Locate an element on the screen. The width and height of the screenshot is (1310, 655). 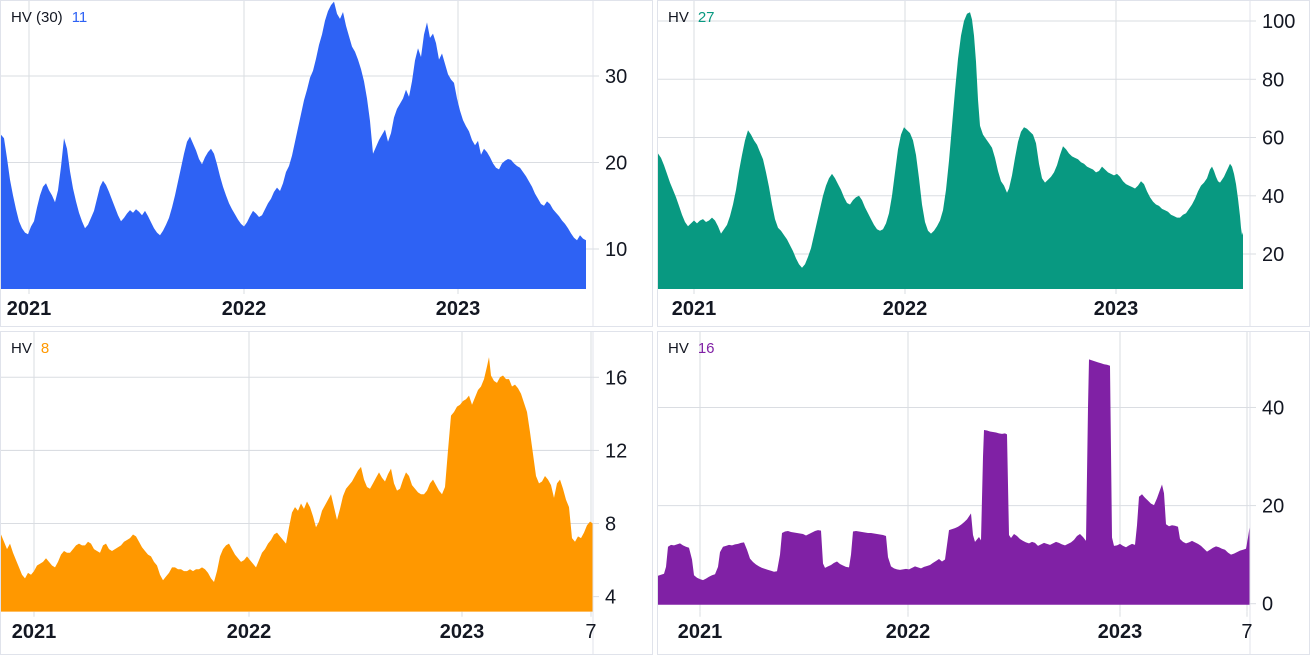
y-axis-label: 8 is located at coordinates (610, 524).